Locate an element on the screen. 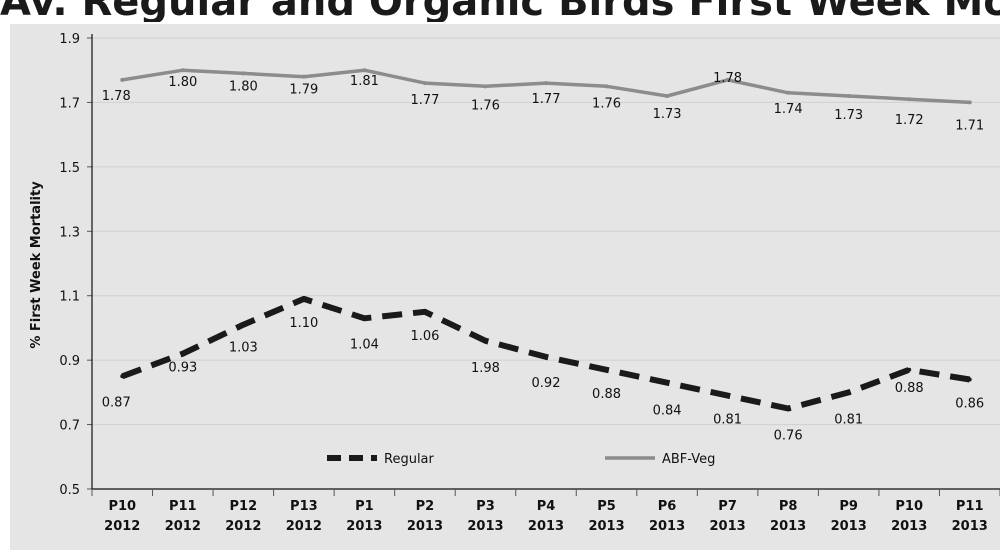 The height and width of the screenshot is (554, 1000). legend-label: Regular is located at coordinates (409, 459).